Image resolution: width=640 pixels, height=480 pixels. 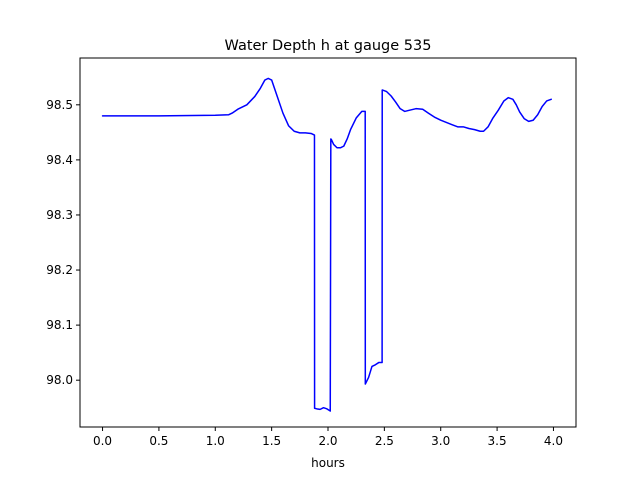 I want to click on x-tick-label: 3.5, so click(x=497, y=441).